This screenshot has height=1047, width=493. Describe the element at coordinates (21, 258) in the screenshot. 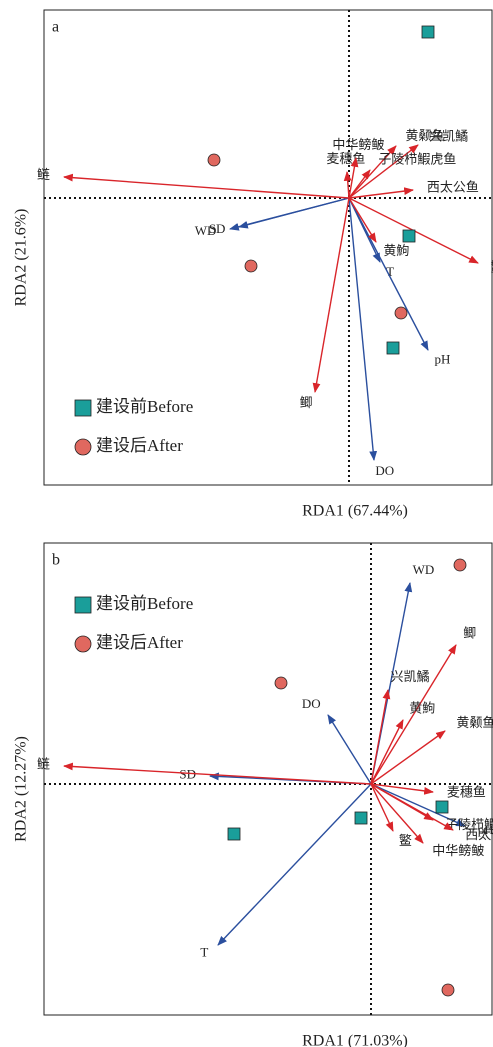

I see `y-axis-label: RDA2 (21.6%)` at that location.